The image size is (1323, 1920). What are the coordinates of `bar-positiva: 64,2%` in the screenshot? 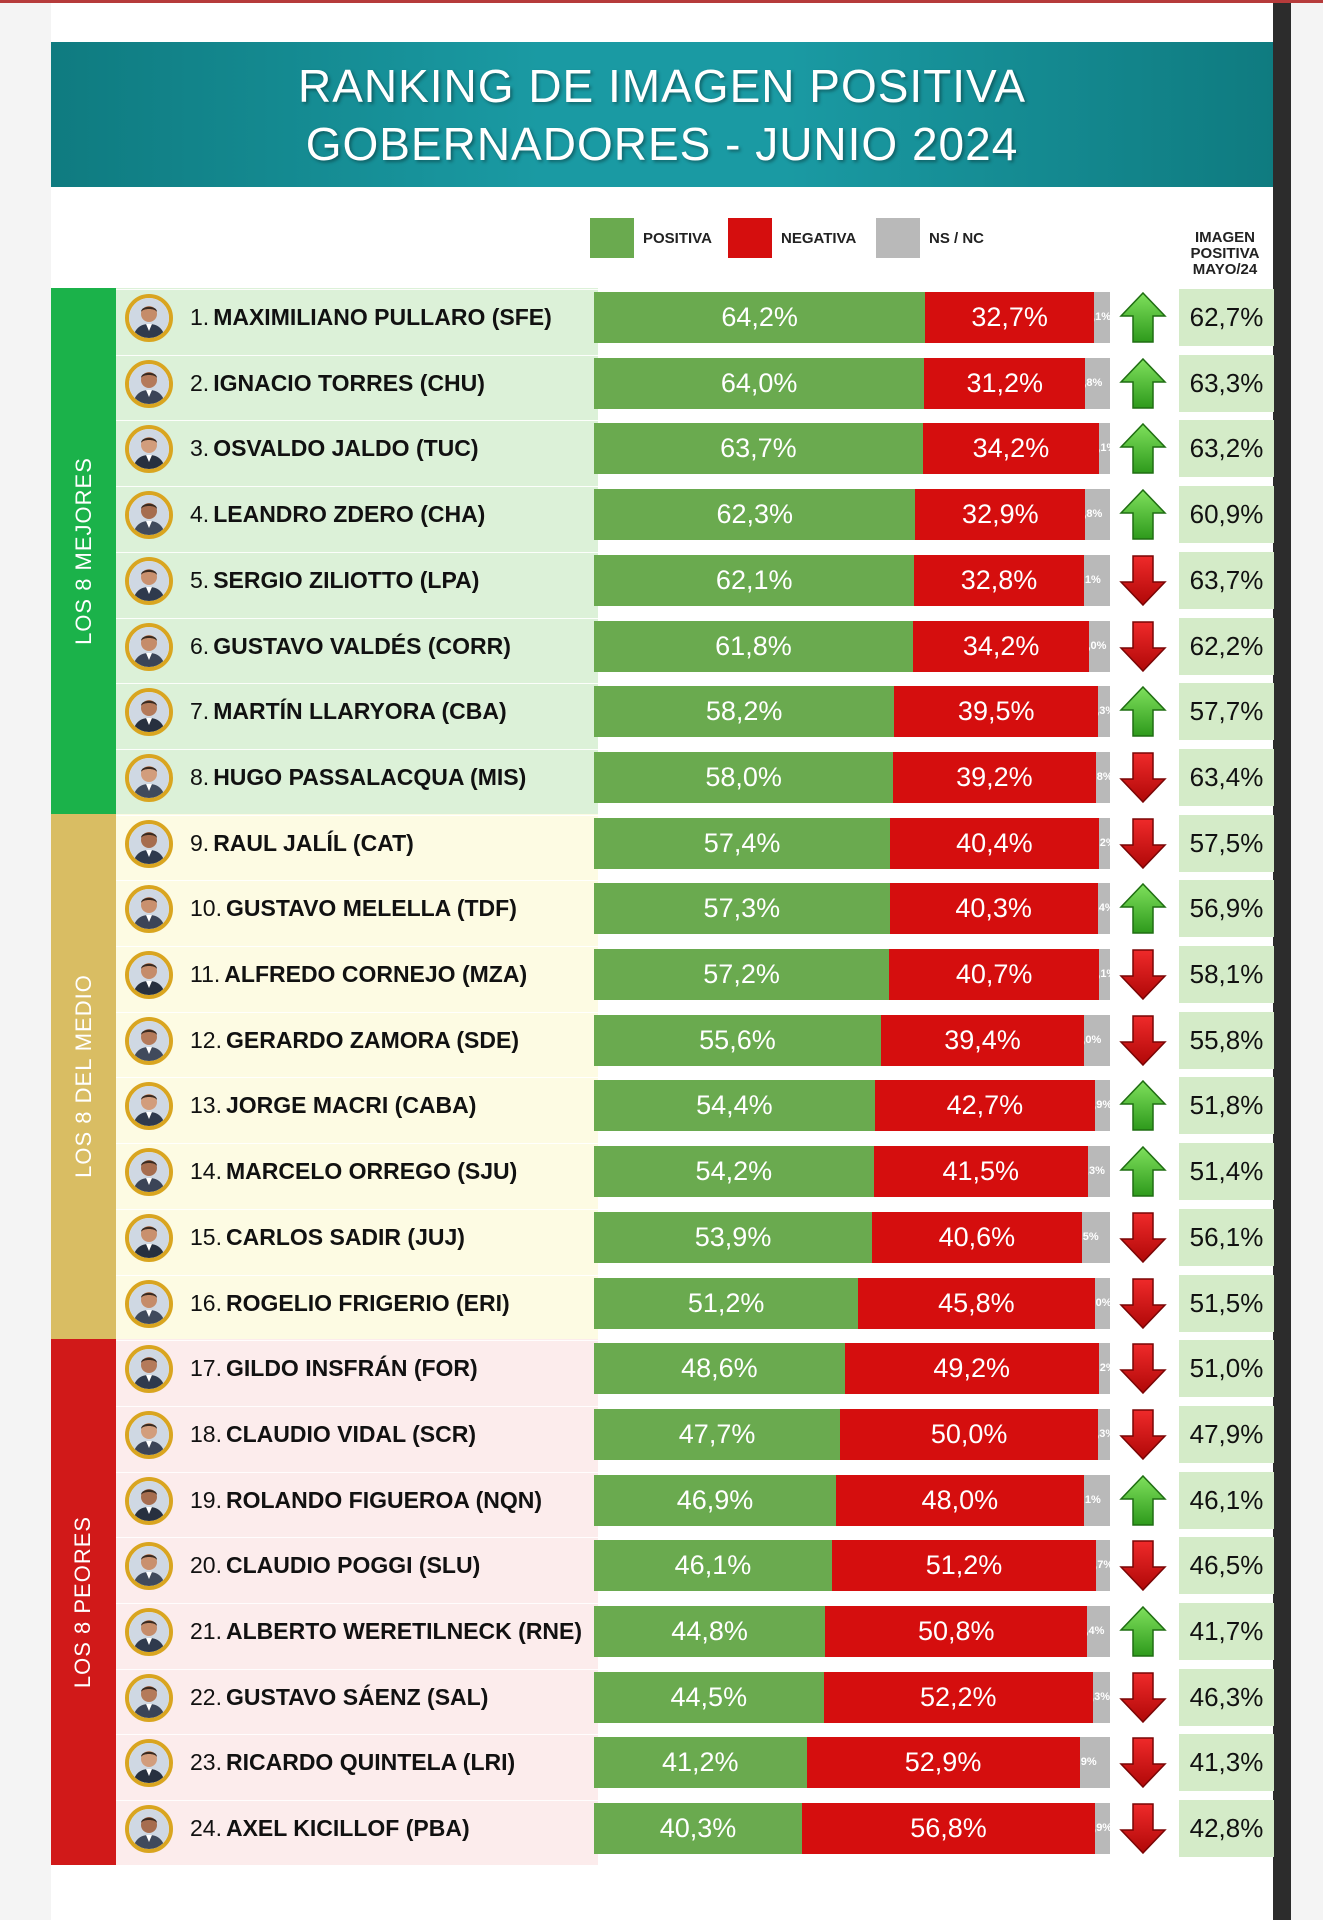 It's located at (760, 317).